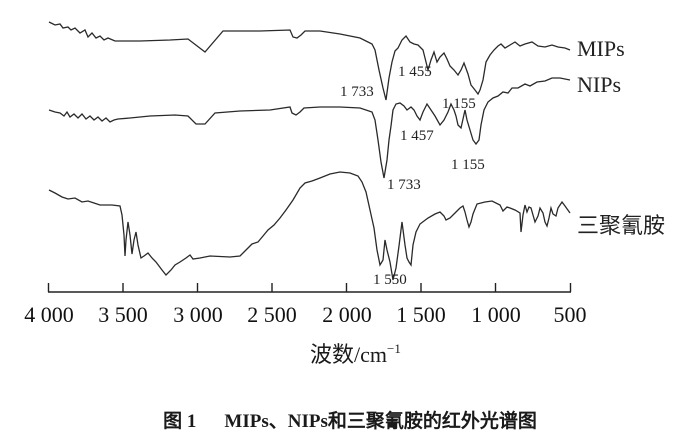  What do you see at coordinates (49, 314) in the screenshot?
I see `x-tick-label: 4 000` at bounding box center [49, 314].